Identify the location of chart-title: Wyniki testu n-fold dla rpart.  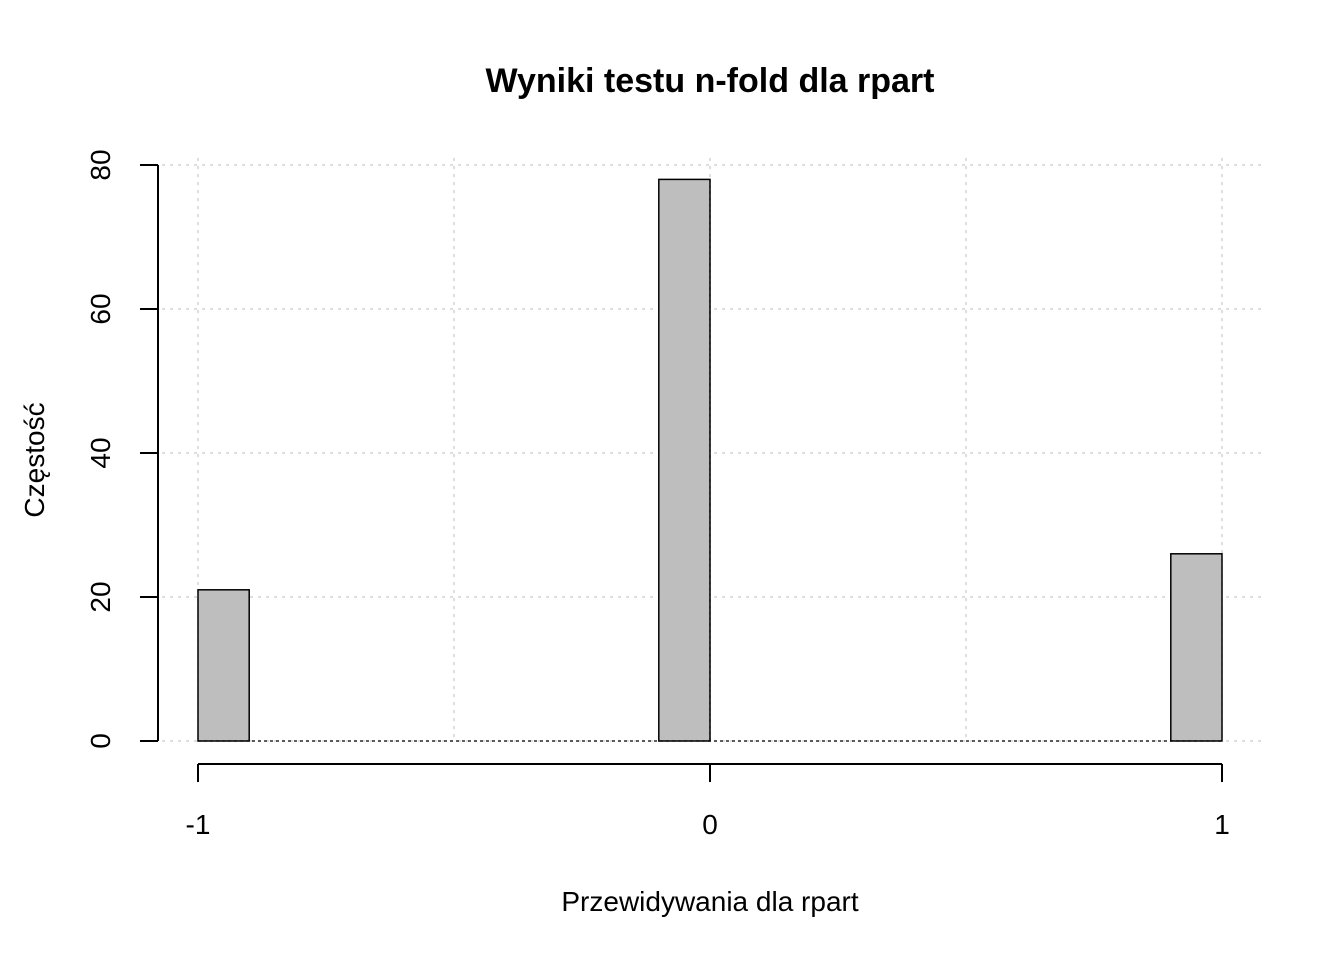
(710, 81).